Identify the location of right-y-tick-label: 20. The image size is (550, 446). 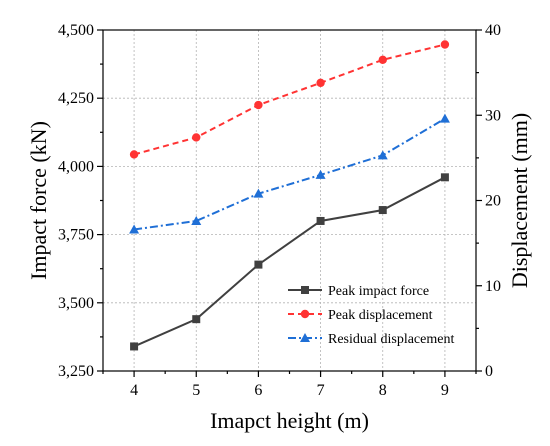
(493, 201).